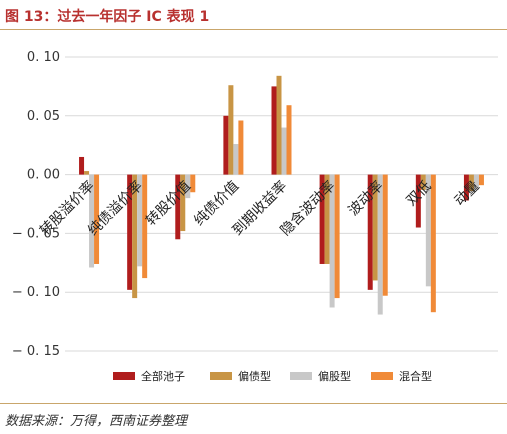  What do you see at coordinates (36, 204) in the screenshot?
I see `y-tick-labels: 0. 10 0. 05 0. 00 − 0. 05 − 0. 10 − 0. 15` at bounding box center [36, 204].